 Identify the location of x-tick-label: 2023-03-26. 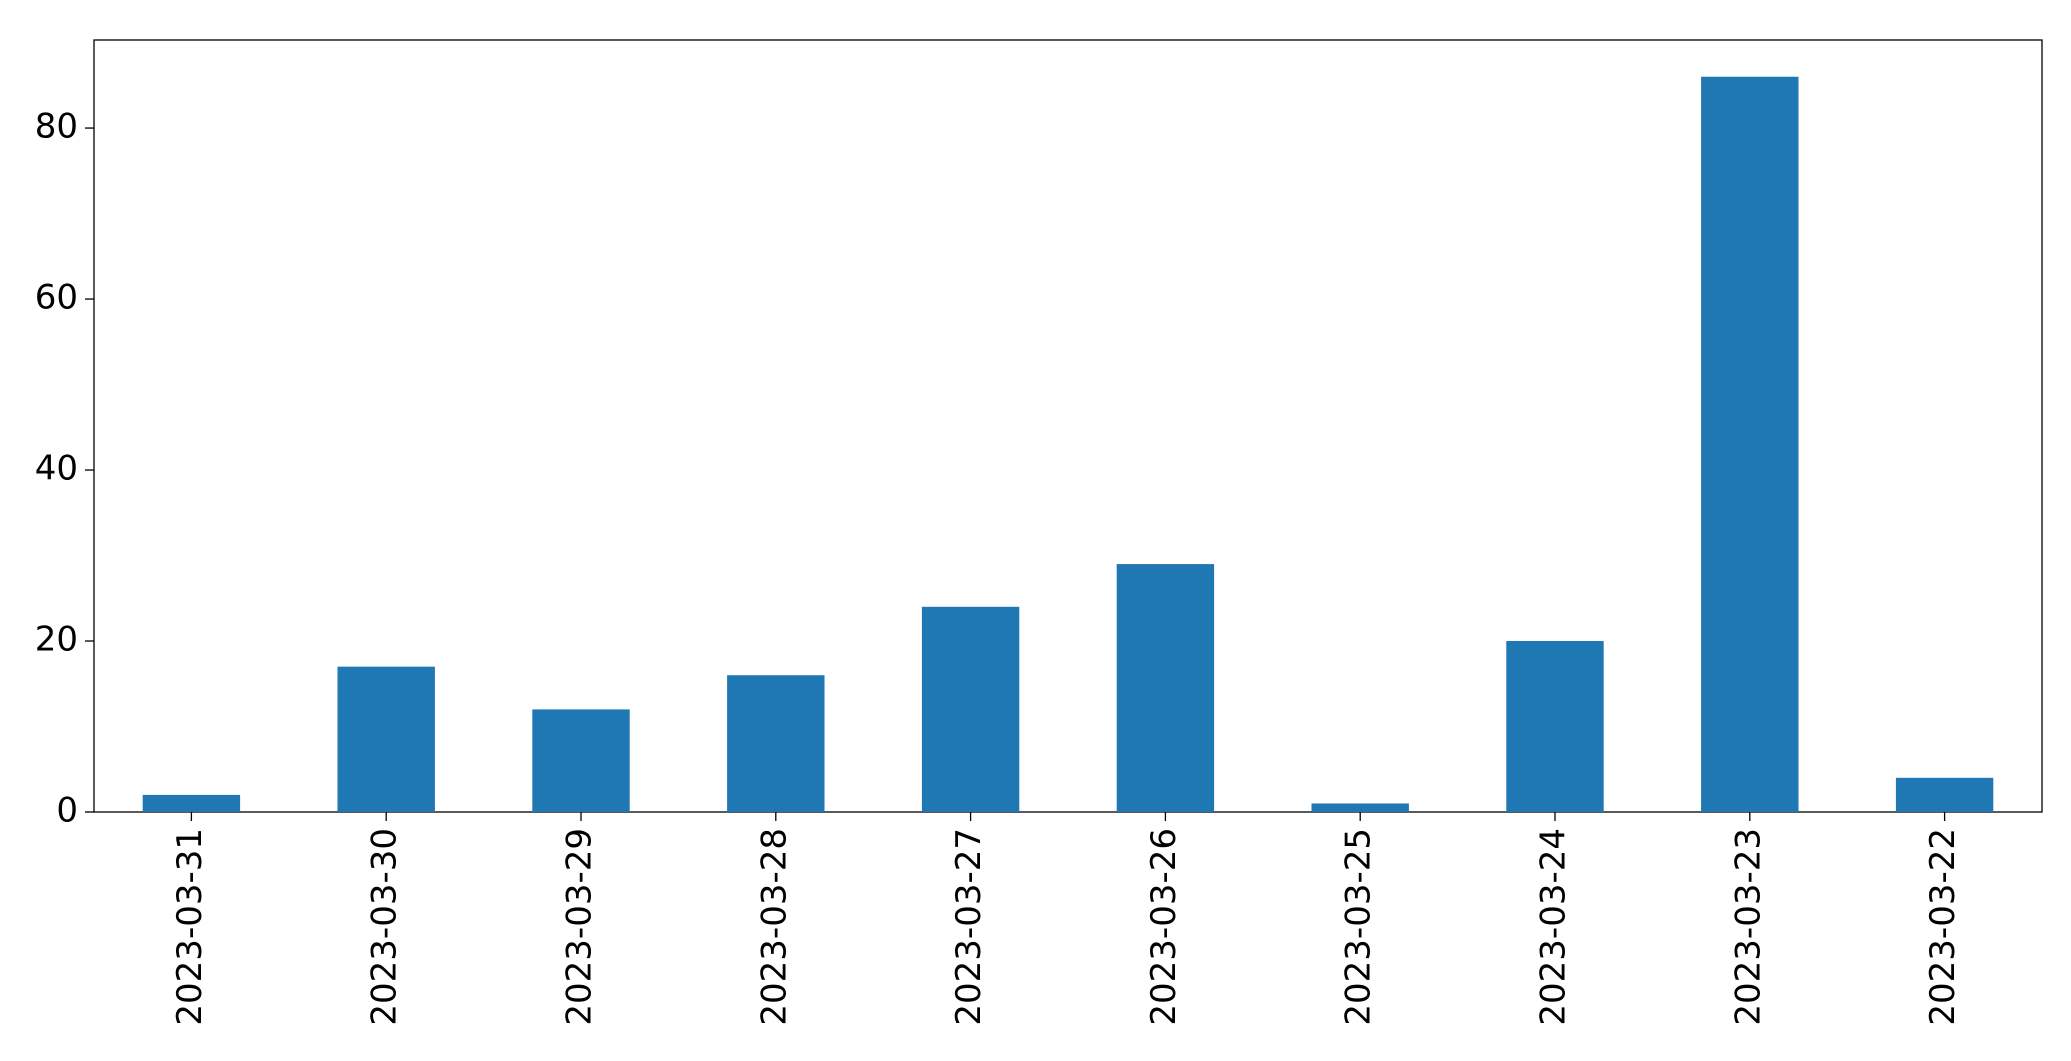
(1164, 927).